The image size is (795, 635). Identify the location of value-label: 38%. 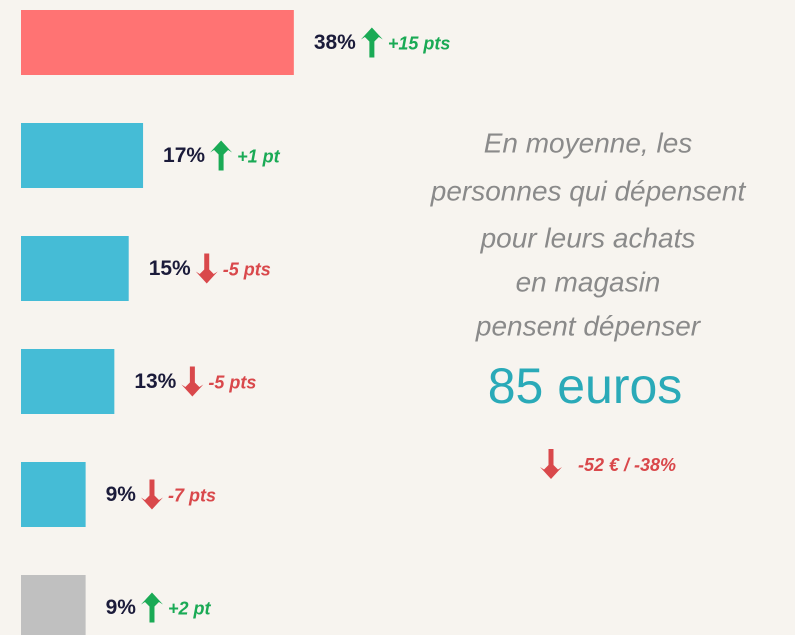
(335, 42).